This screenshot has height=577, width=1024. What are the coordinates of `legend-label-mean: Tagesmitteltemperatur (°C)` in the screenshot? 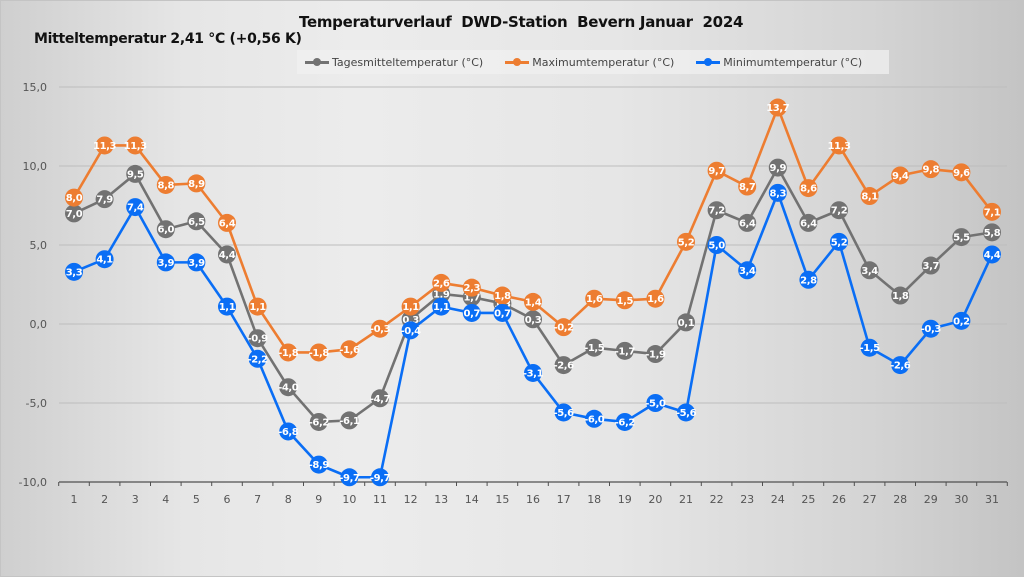 It's located at (408, 62).